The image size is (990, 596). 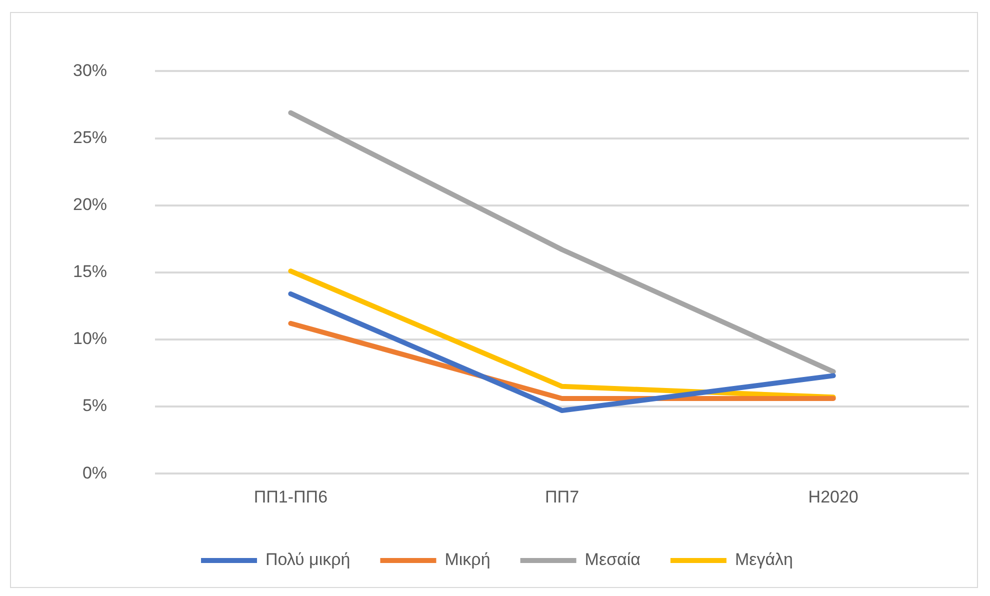 I want to click on y-tick-label: 10%, so click(x=90, y=338).